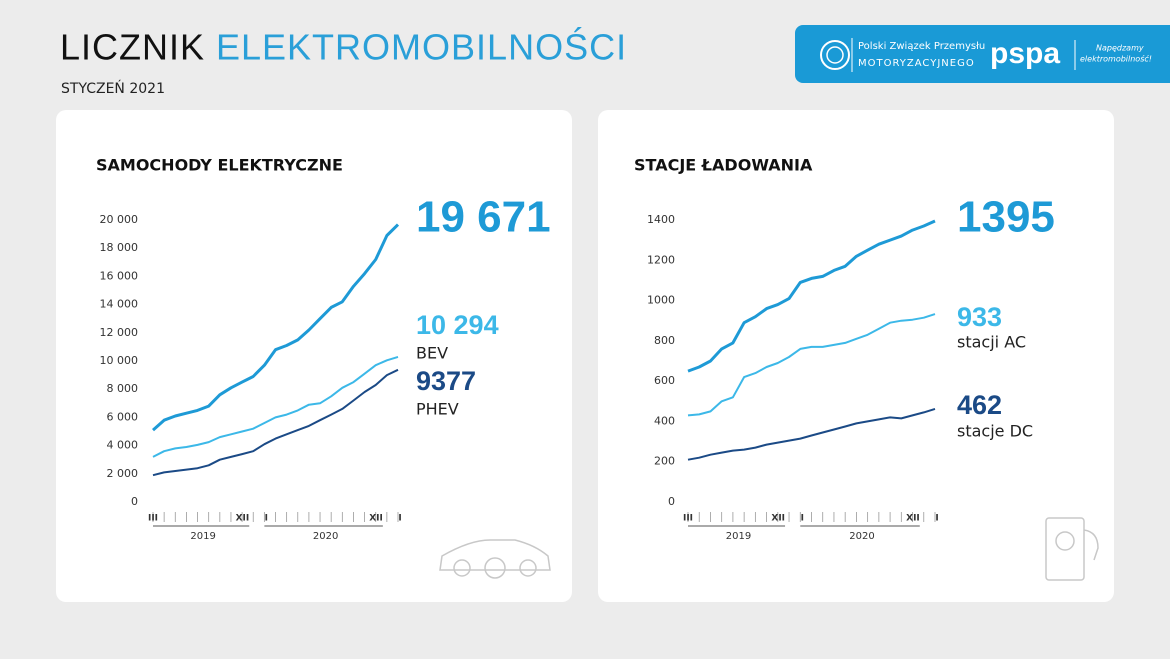 This screenshot has height=659, width=1170. Describe the element at coordinates (132, 47) in the screenshot. I see `title-part: LICZNIK` at that location.